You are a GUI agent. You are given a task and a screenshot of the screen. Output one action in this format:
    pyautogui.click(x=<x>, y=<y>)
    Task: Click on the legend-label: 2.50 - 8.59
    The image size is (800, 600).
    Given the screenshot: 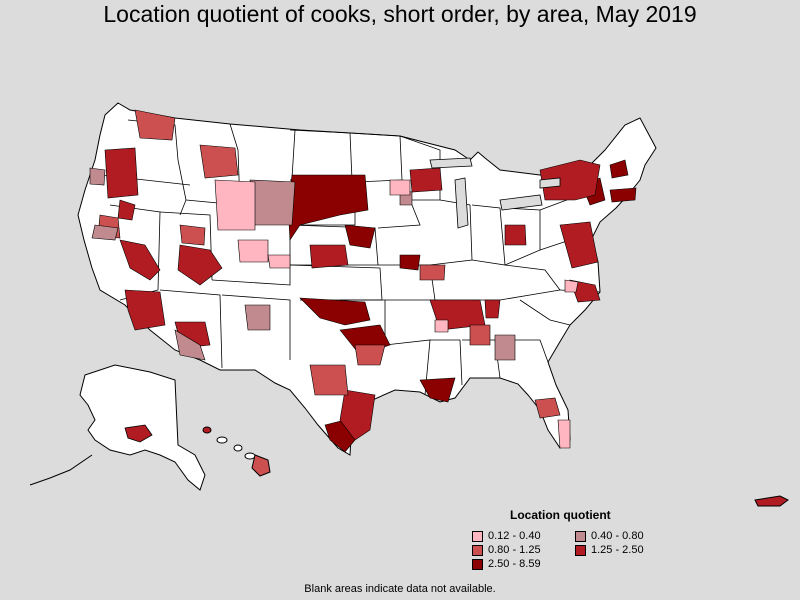 What is the action you would take?
    pyautogui.click(x=514, y=564)
    